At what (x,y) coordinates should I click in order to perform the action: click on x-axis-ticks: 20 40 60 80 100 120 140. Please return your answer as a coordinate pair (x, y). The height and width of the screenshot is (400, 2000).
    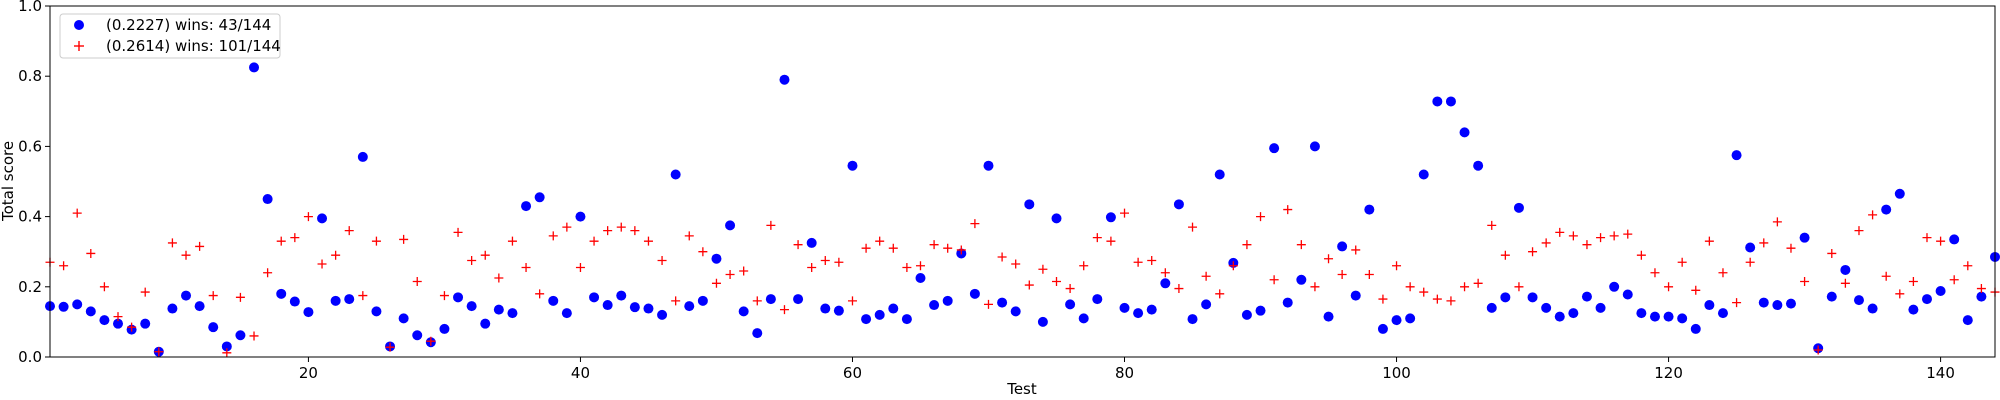
    Looking at the image, I should click on (1127, 369).